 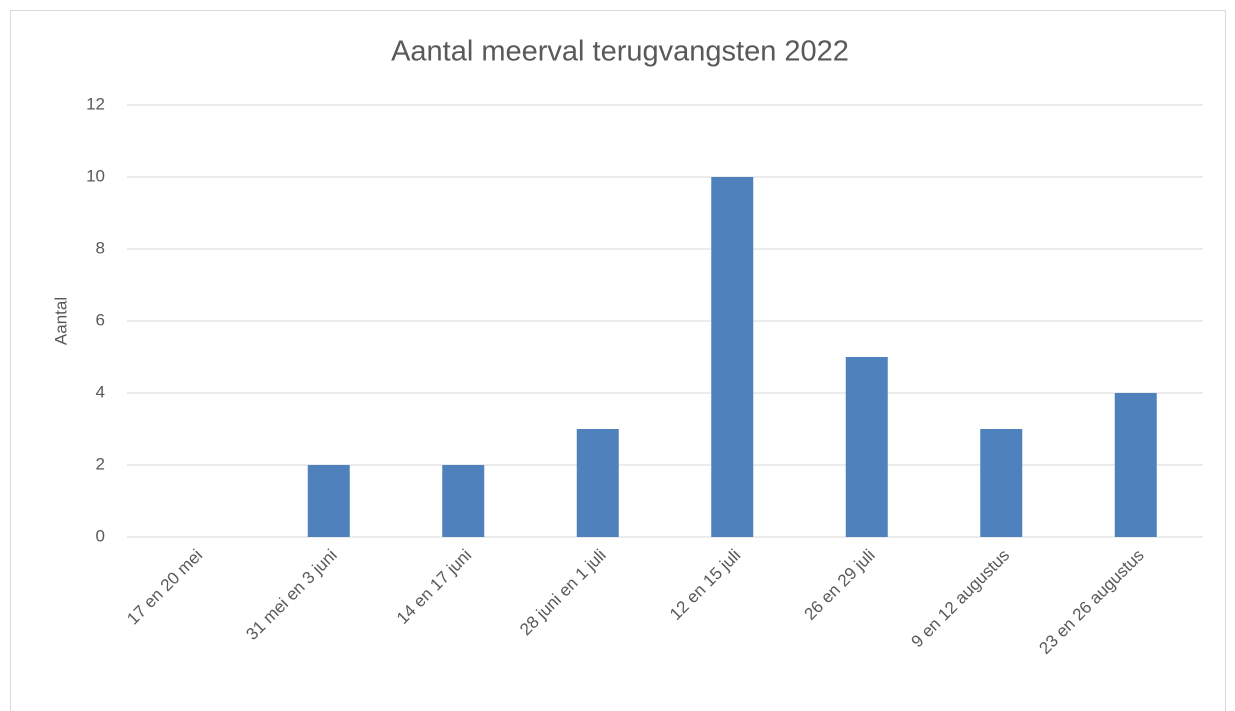 I want to click on y-tick-label: 6, so click(x=100, y=319).